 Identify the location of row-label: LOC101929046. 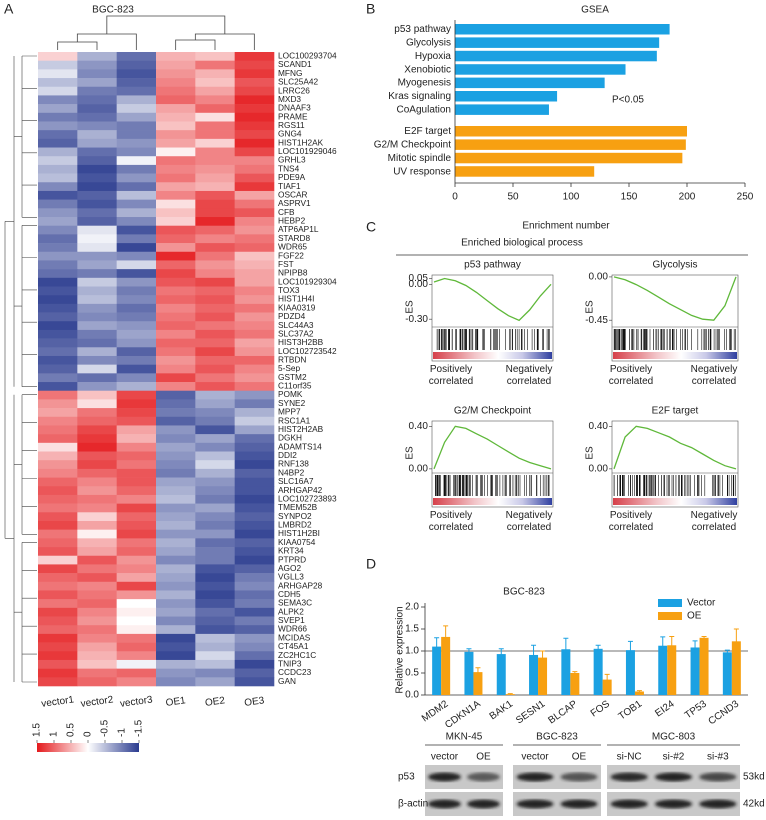
(307, 151).